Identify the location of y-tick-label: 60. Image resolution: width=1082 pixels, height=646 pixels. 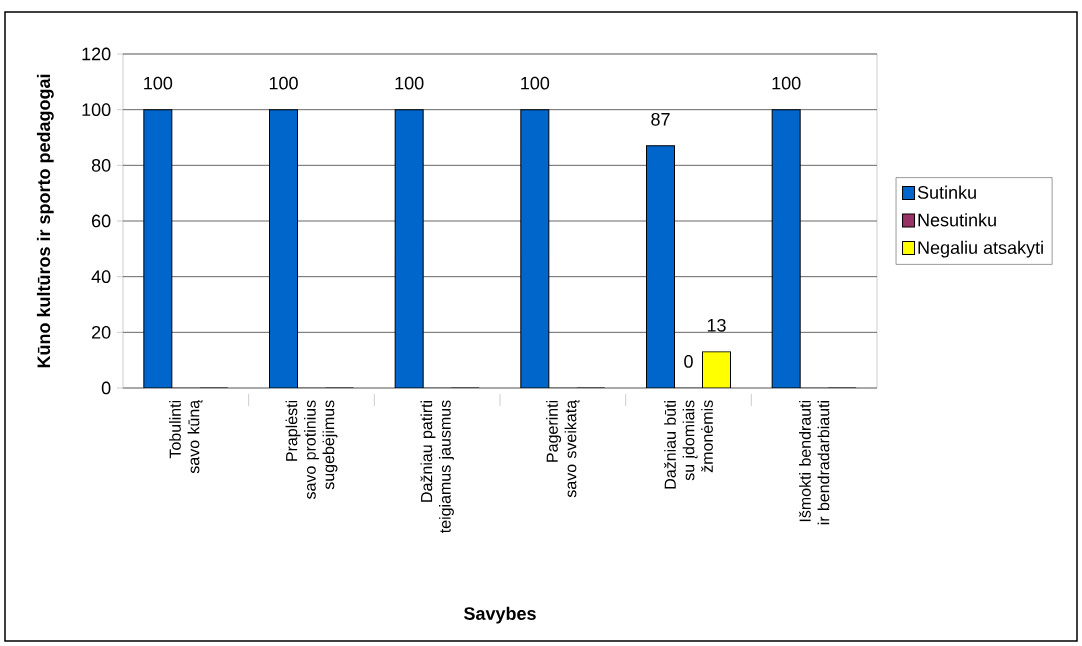
(101, 221).